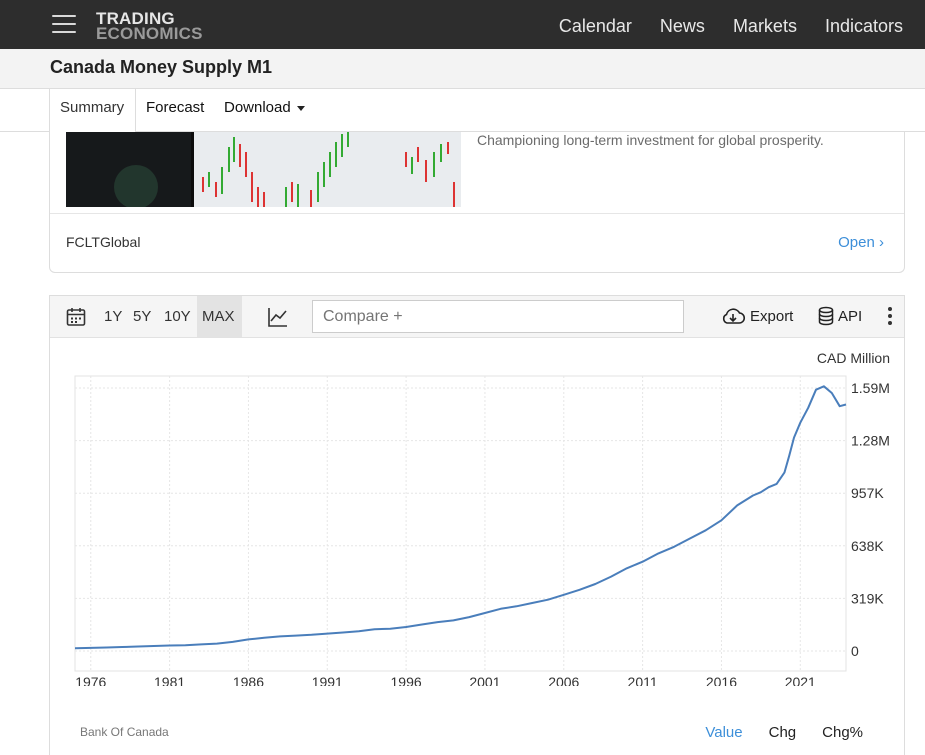  Describe the element at coordinates (890, 317) in the screenshot. I see `more-options-icon` at that location.